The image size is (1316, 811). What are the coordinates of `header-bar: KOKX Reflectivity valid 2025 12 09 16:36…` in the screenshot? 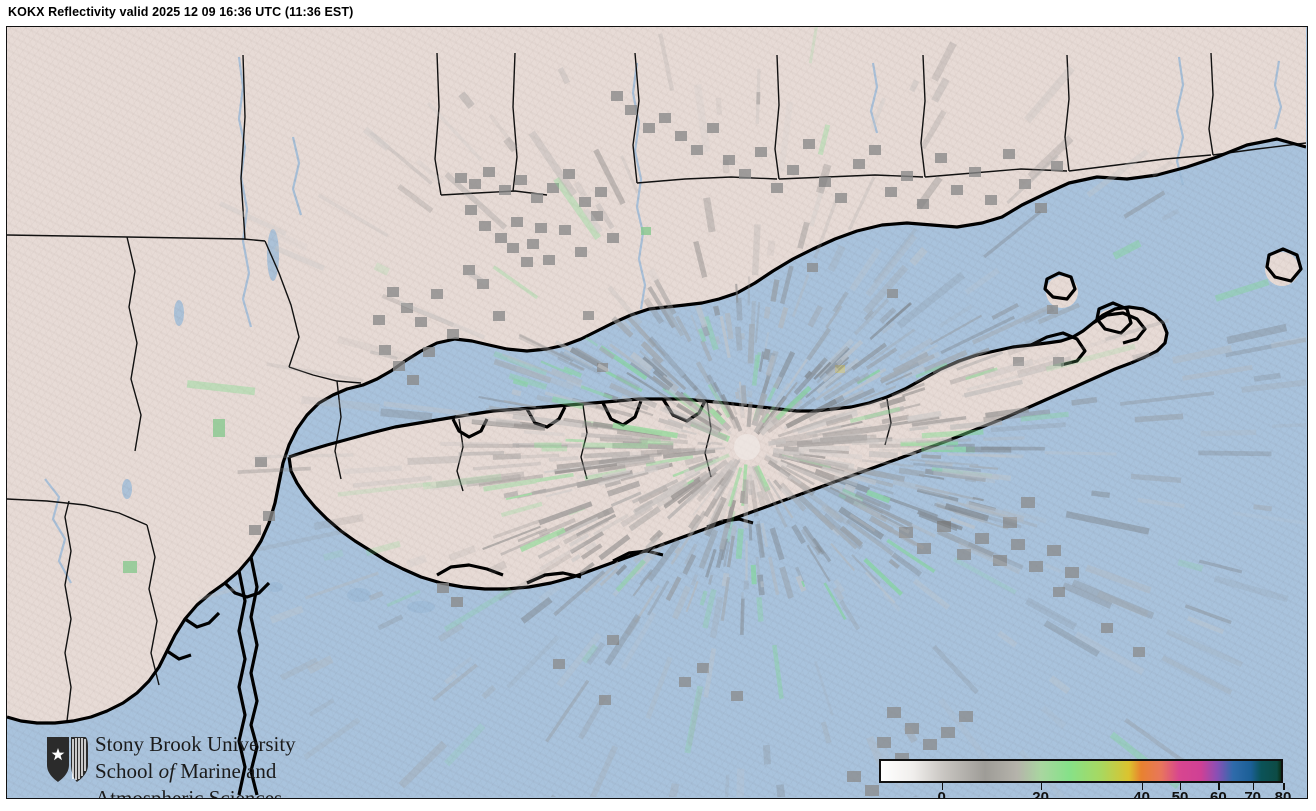 It's located at (658, 13).